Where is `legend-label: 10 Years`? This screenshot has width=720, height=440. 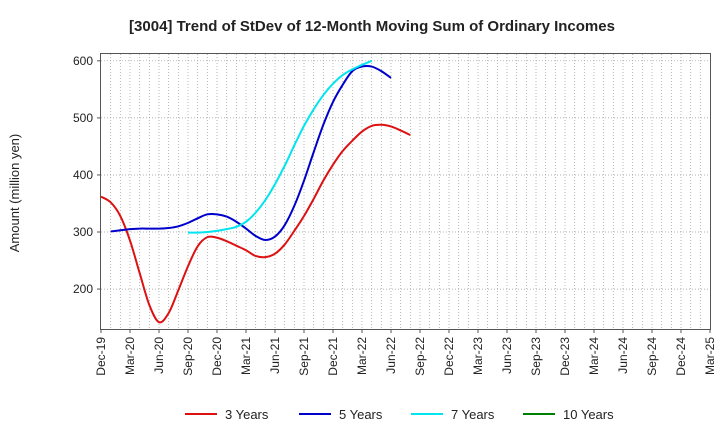 legend-label: 10 Years is located at coordinates (588, 414).